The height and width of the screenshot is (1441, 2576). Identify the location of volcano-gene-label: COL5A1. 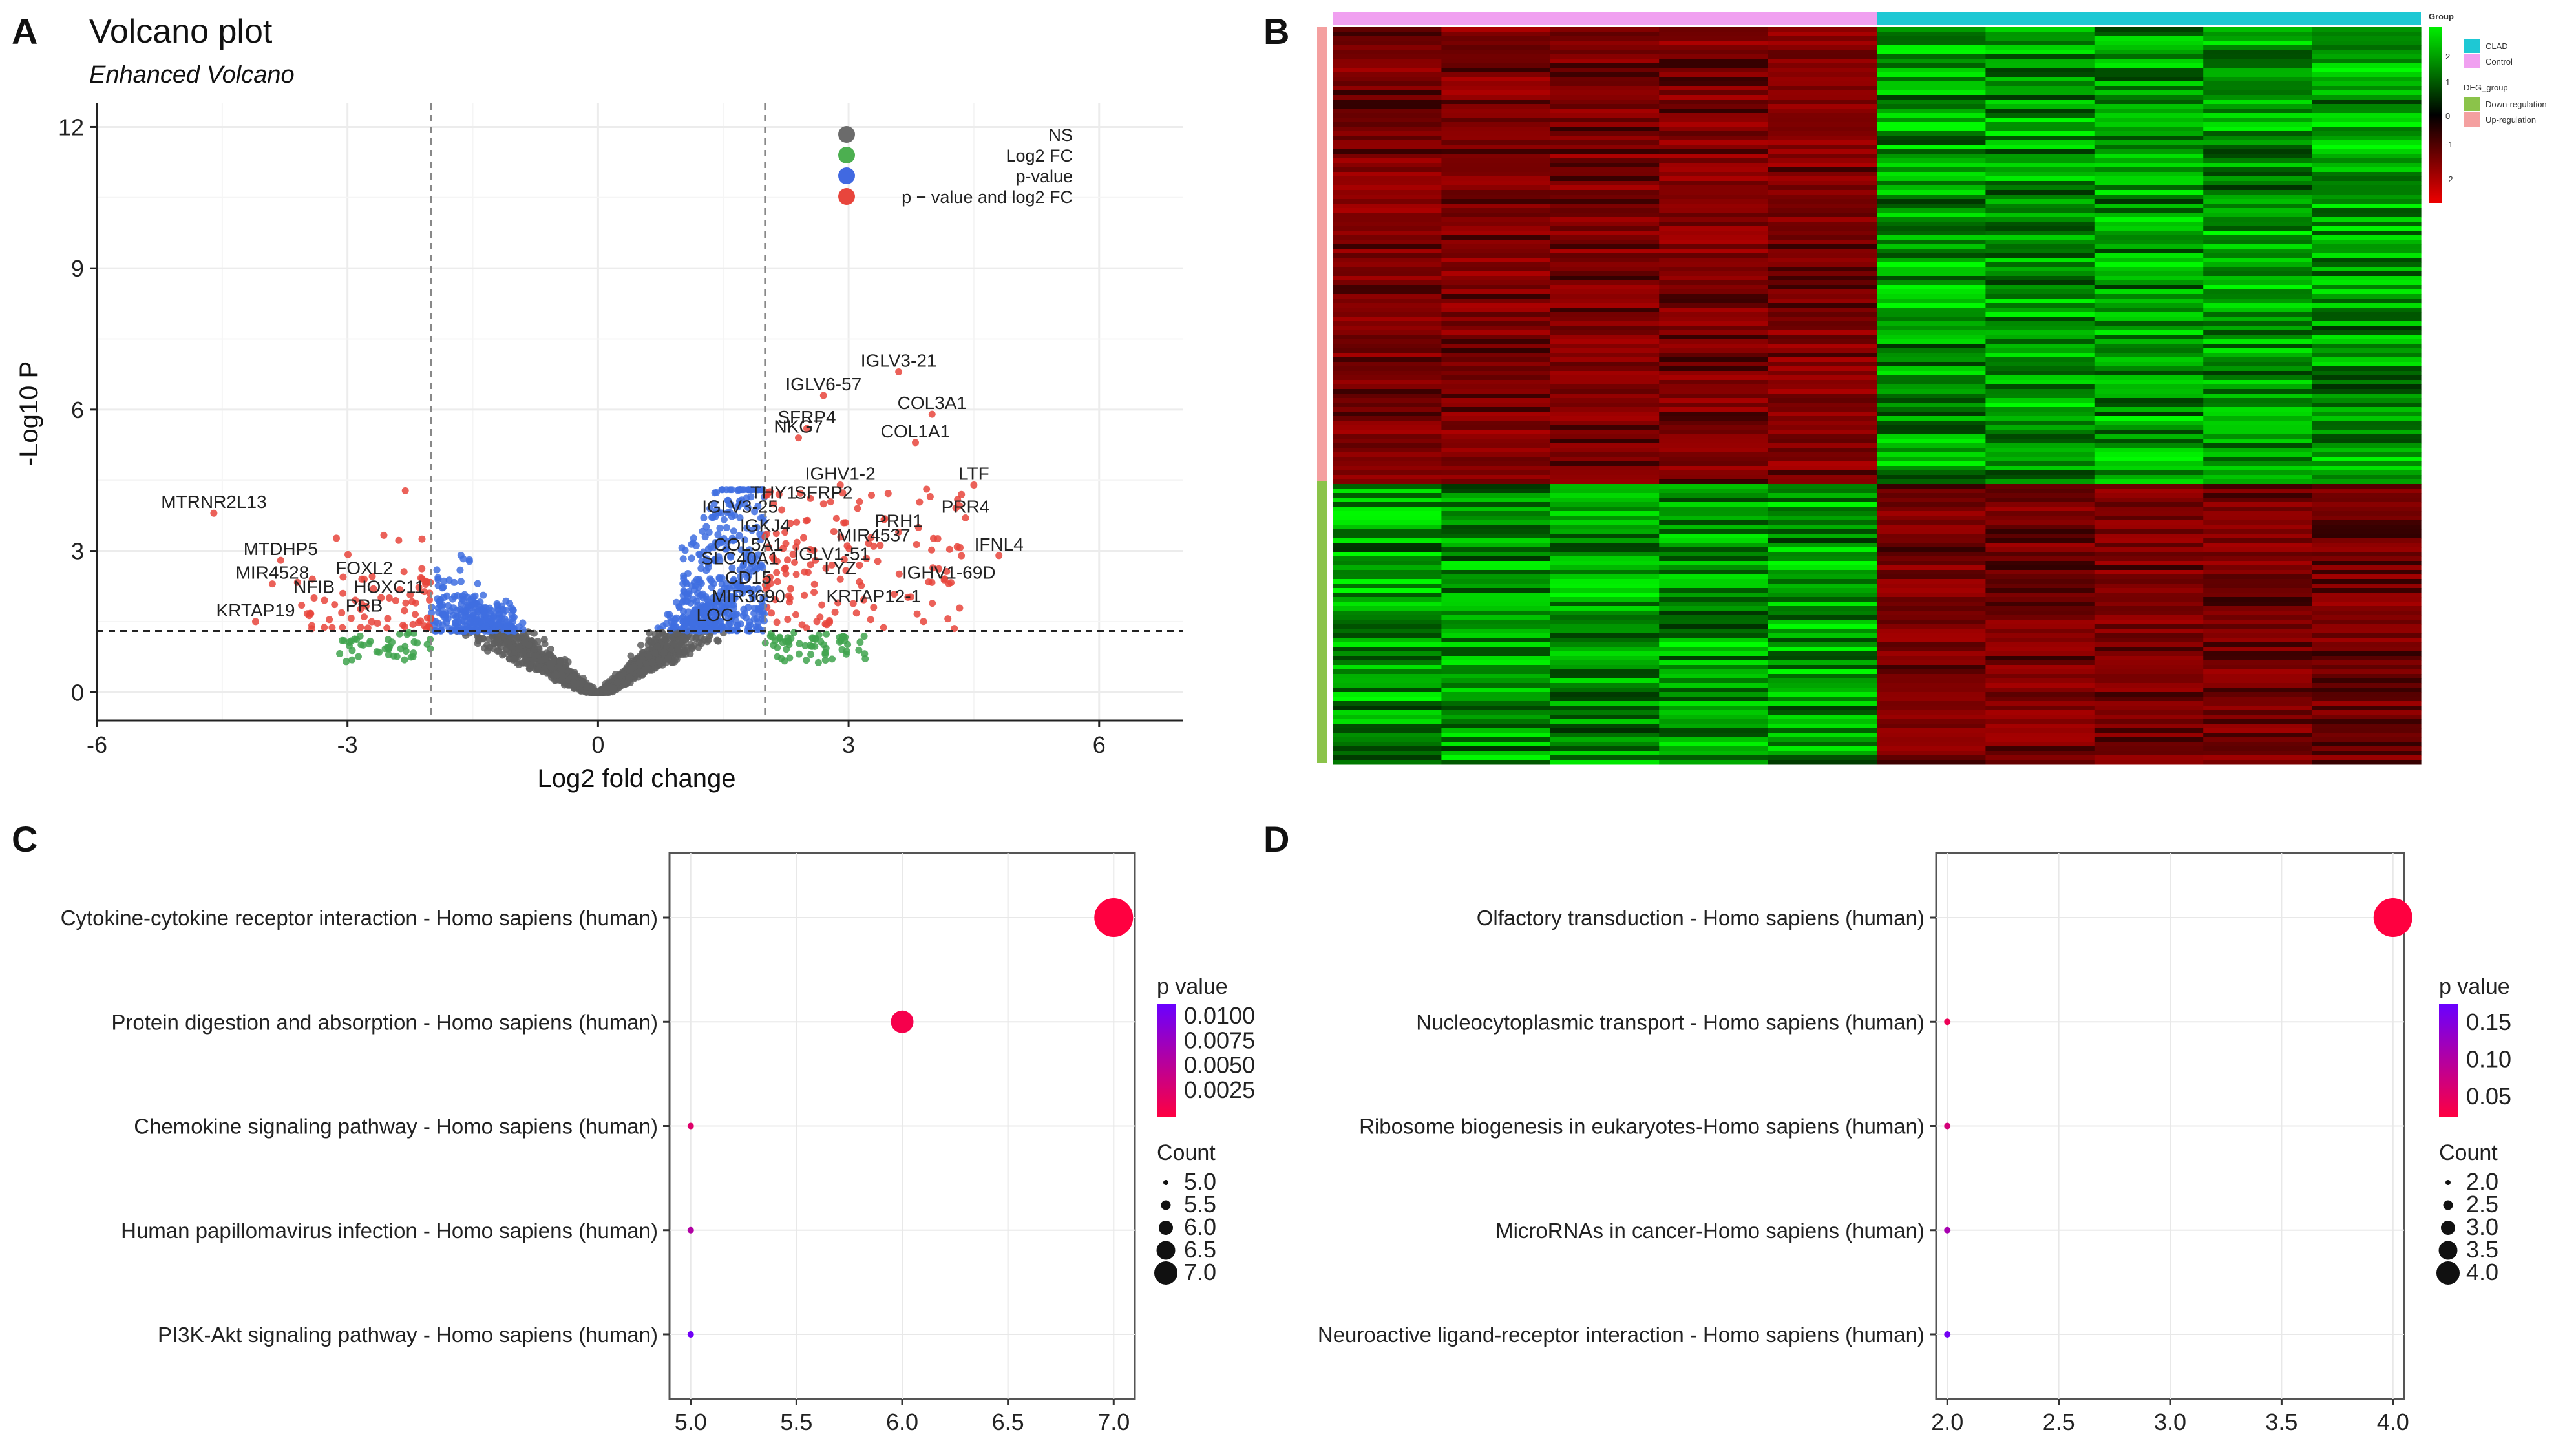
(748, 544).